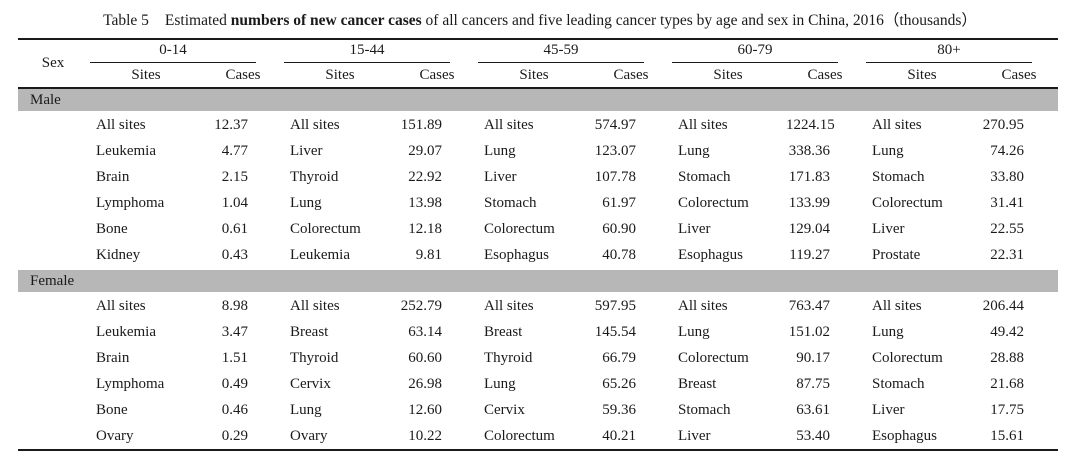  Describe the element at coordinates (234, 435) in the screenshot. I see `cases-cell: 0.29` at that location.